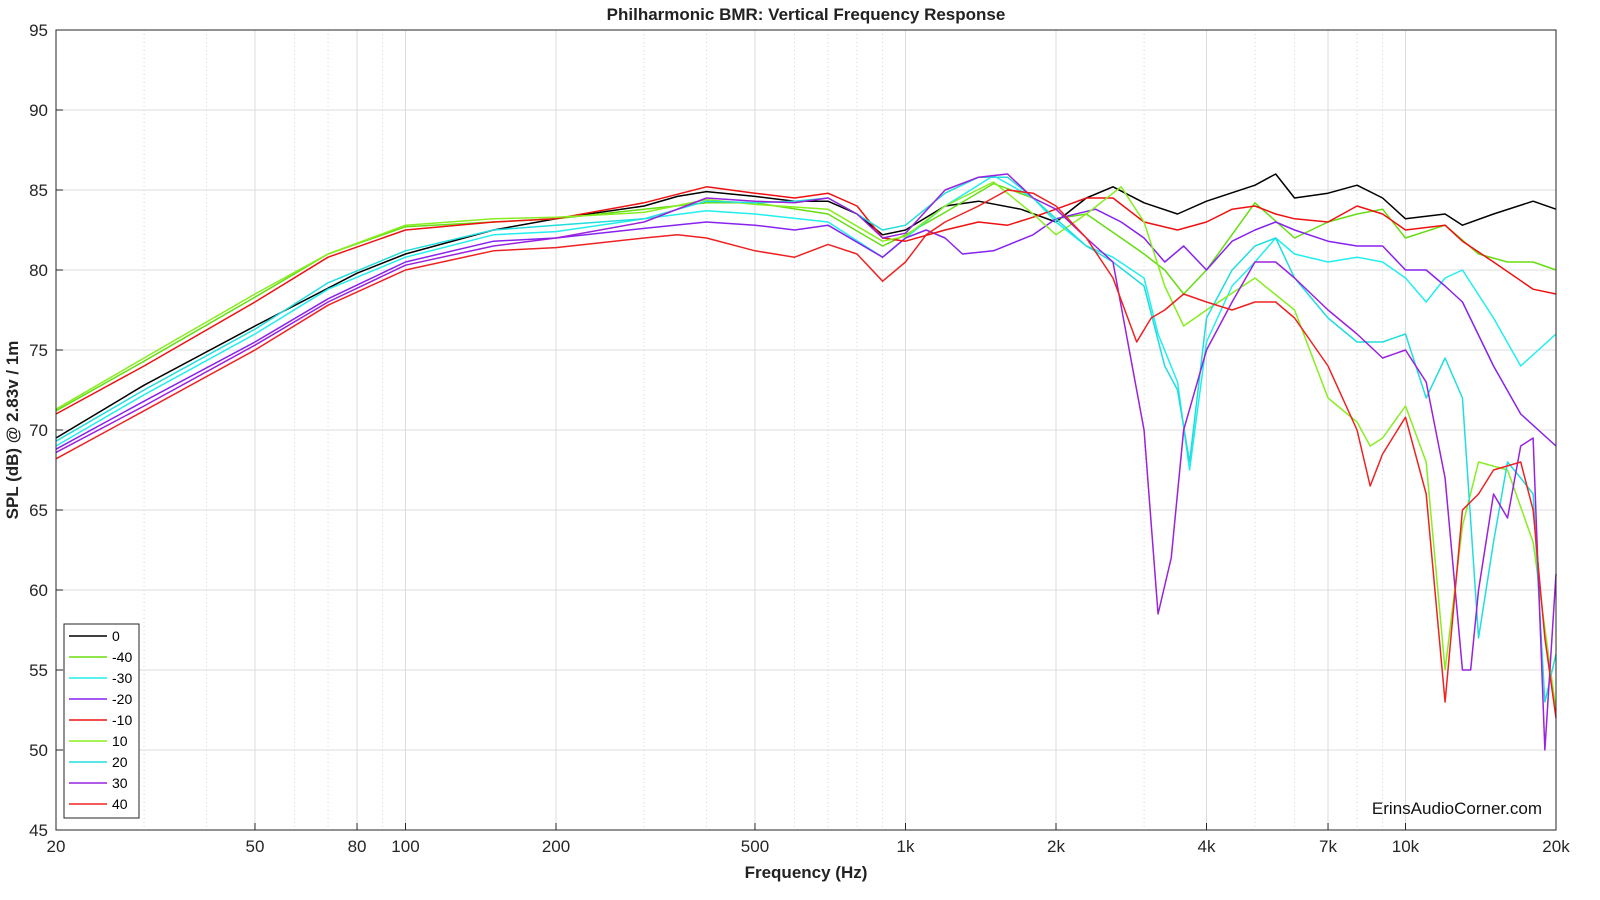 The width and height of the screenshot is (1600, 900). Describe the element at coordinates (120, 804) in the screenshot. I see `legend-label: 40` at that location.